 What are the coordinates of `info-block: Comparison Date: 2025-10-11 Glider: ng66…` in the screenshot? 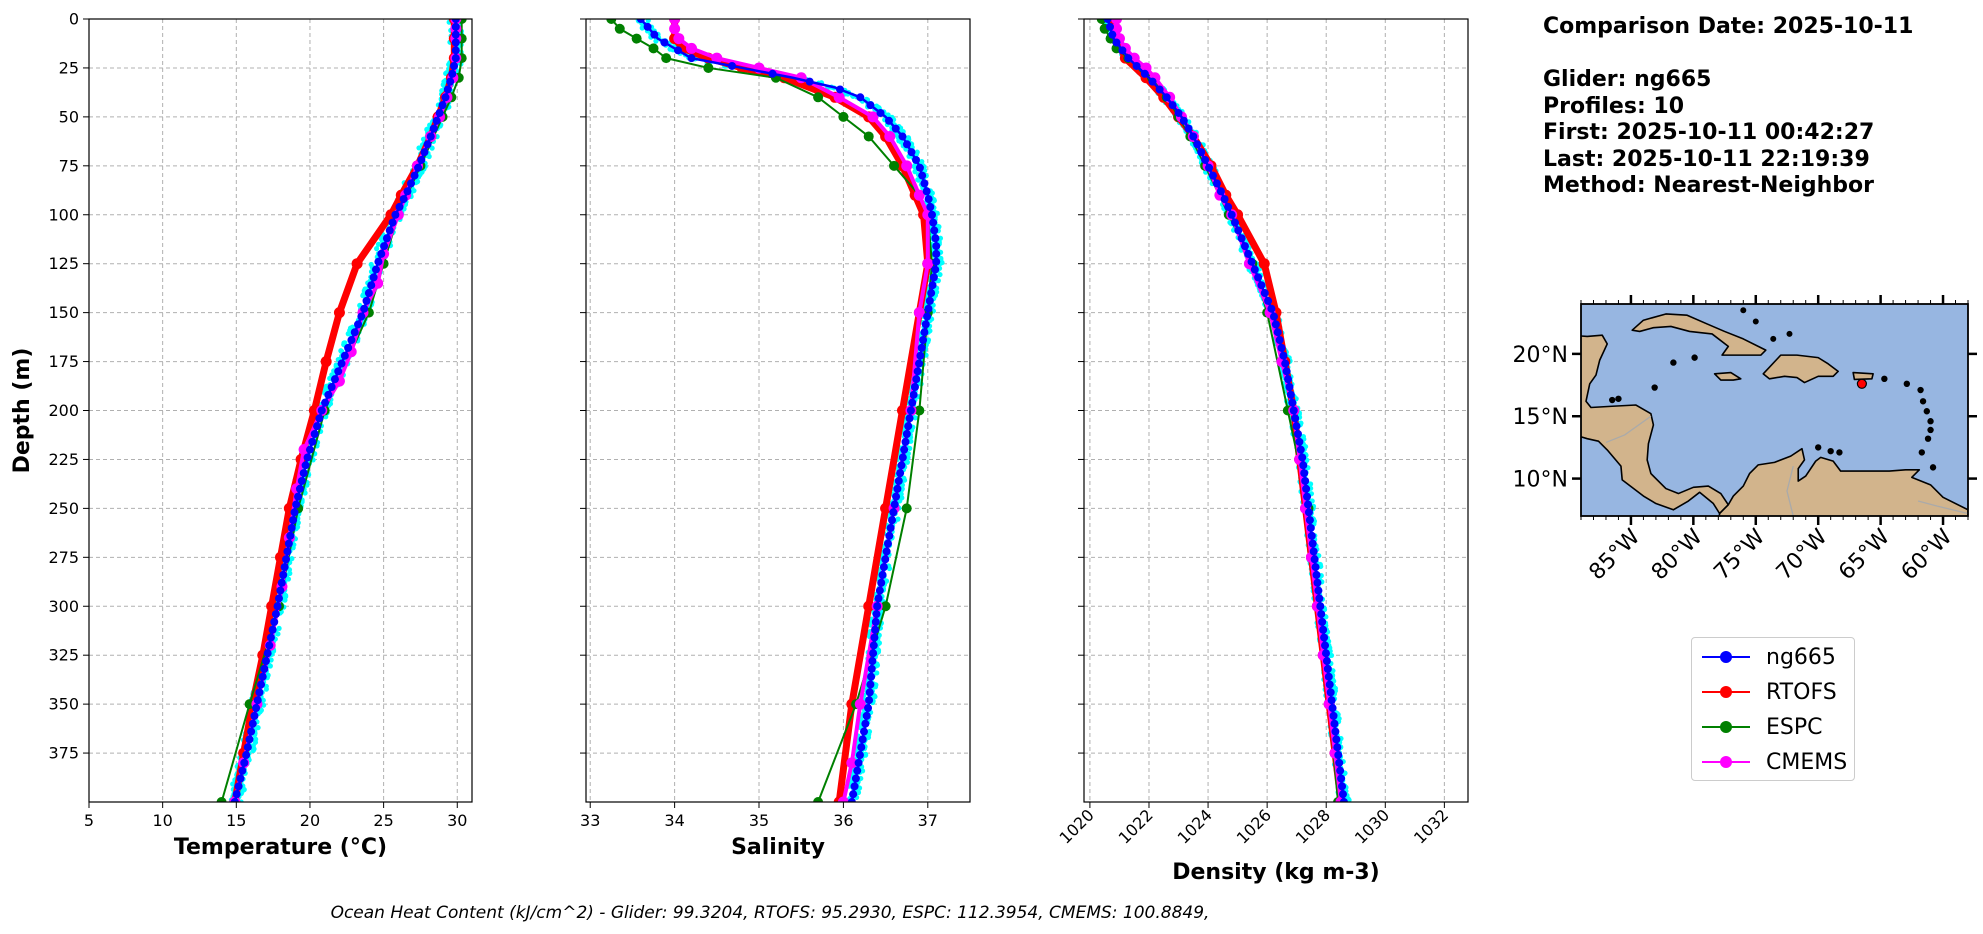 It's located at (1728, 107).